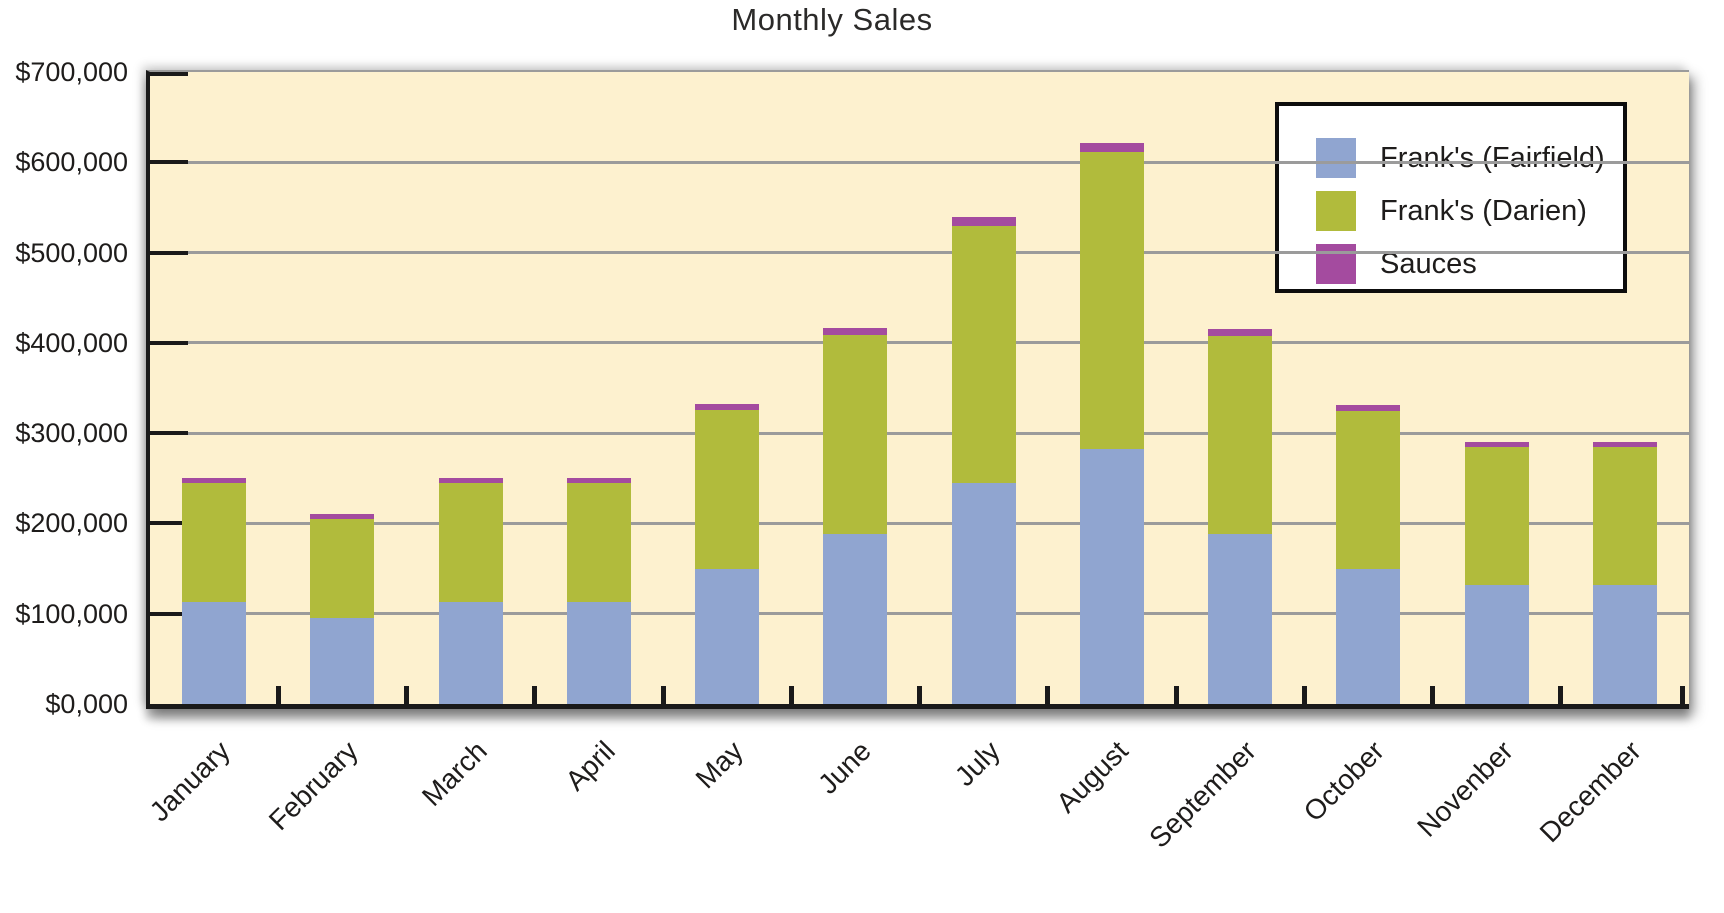  Describe the element at coordinates (71, 162) in the screenshot. I see `y-axis-label: $600,000` at that location.